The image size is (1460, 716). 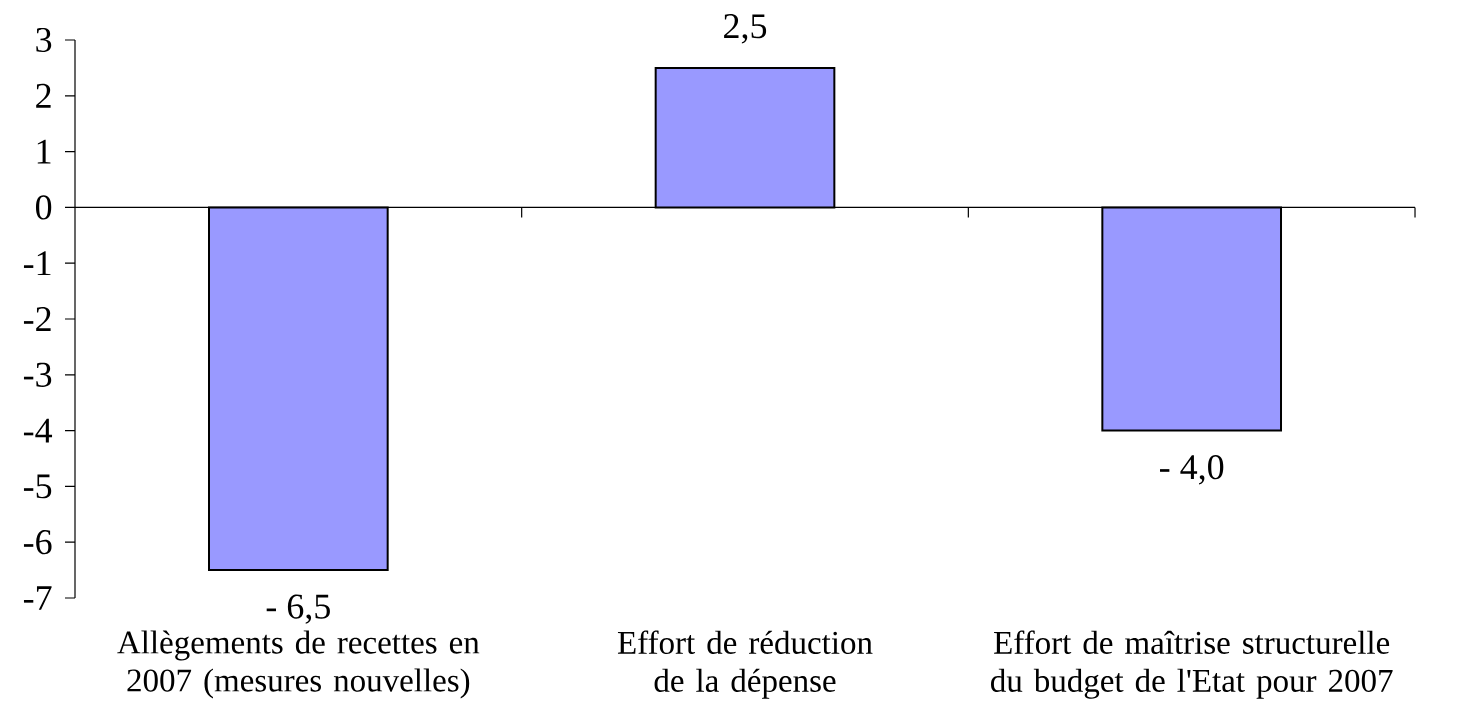 What do you see at coordinates (37, 542) in the screenshot?
I see `y-tick-label: -6` at bounding box center [37, 542].